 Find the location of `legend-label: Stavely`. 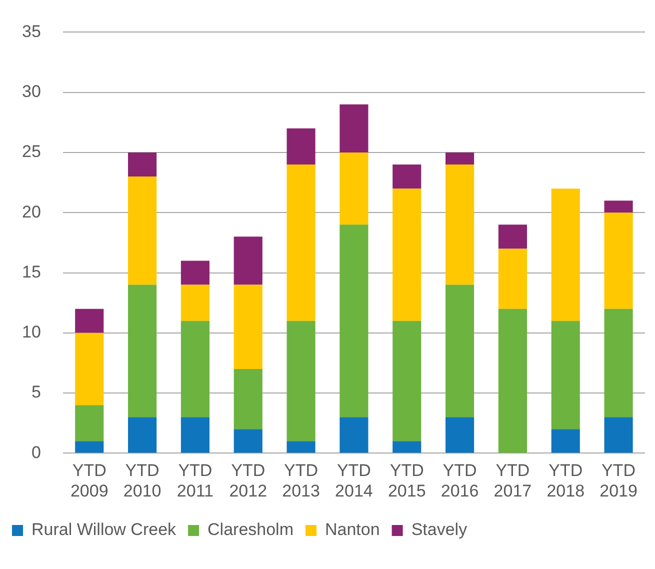

legend-label: Stavely is located at coordinates (439, 530).